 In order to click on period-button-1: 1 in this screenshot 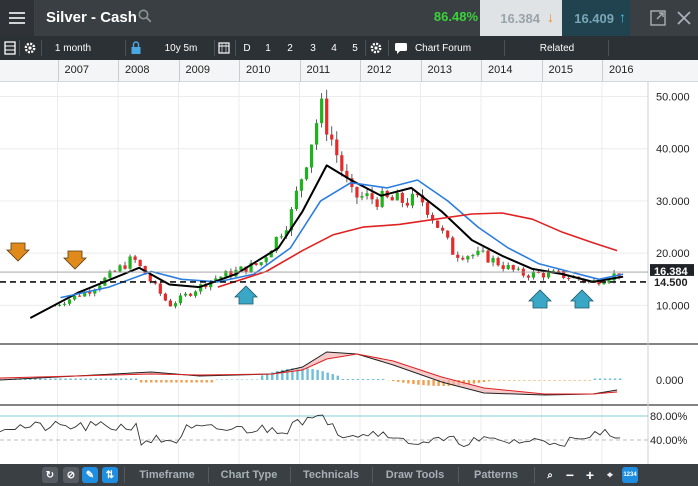, I will do `click(268, 48)`.